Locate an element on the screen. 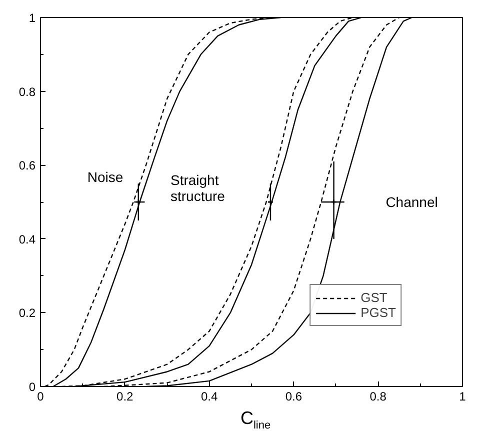 The image size is (487, 431). y-tick-label: 0.8 is located at coordinates (27, 91).